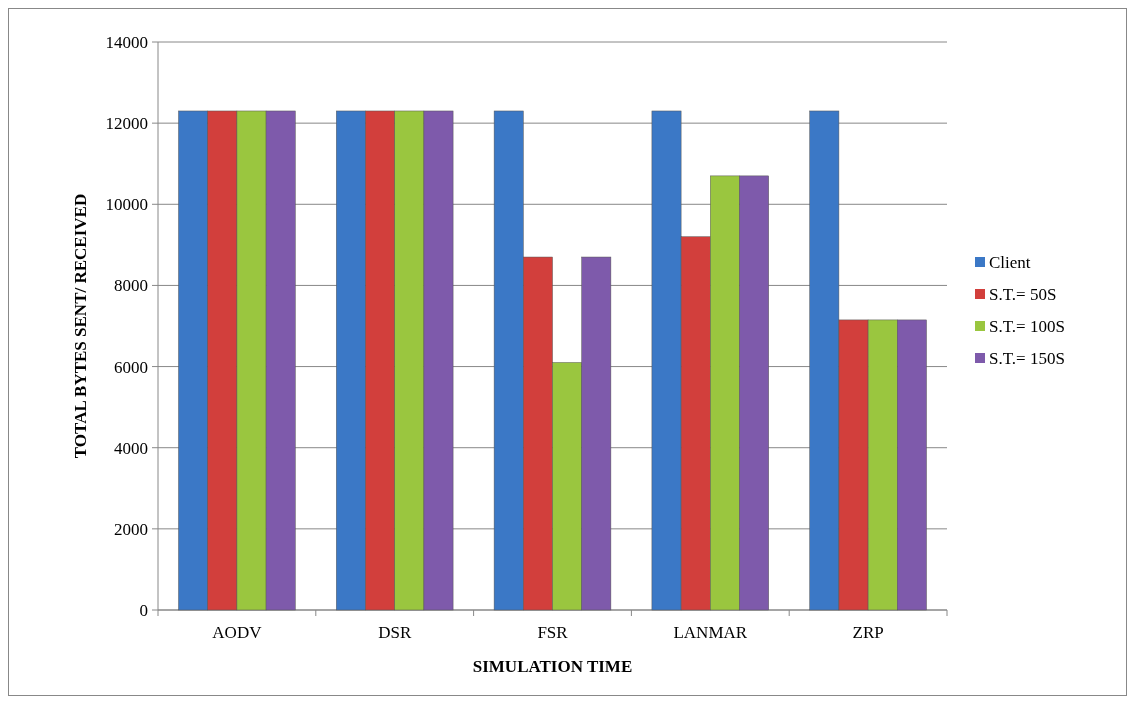 The width and height of the screenshot is (1135, 704). What do you see at coordinates (1010, 262) in the screenshot?
I see `legend-label: Client` at bounding box center [1010, 262].